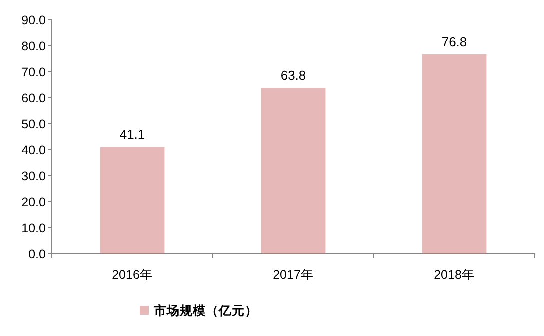 The height and width of the screenshot is (336, 544). Describe the element at coordinates (34, 47) in the screenshot. I see `y-tick-label: 80.0` at that location.